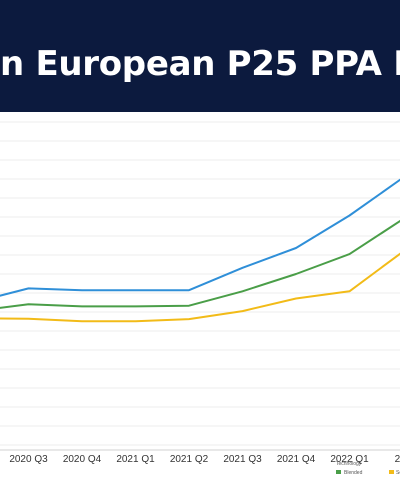  Describe the element at coordinates (82, 459) in the screenshot. I see `x-tick-label: 2020 Q4` at that location.